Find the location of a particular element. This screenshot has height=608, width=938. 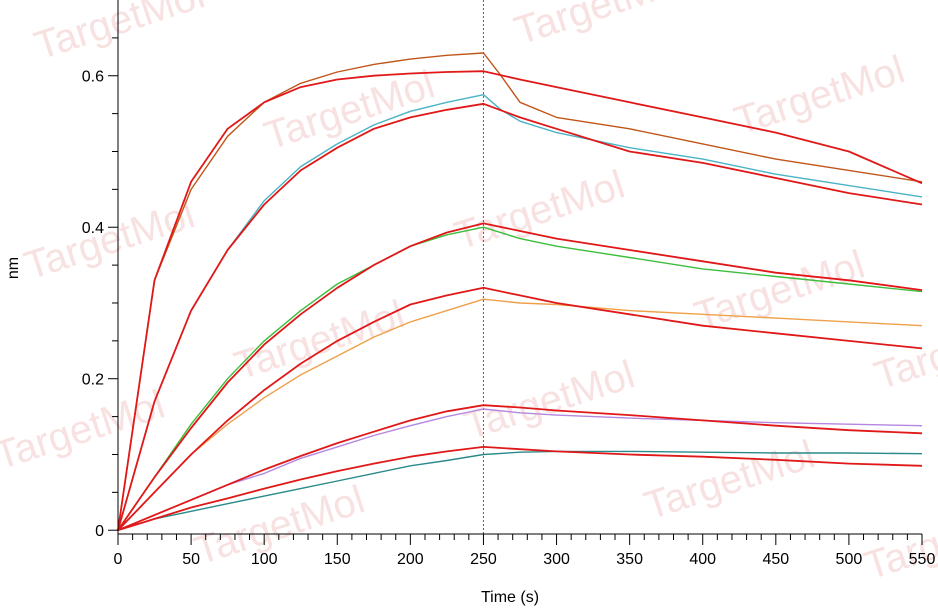

x-tick-label: 150 is located at coordinates (337, 559).